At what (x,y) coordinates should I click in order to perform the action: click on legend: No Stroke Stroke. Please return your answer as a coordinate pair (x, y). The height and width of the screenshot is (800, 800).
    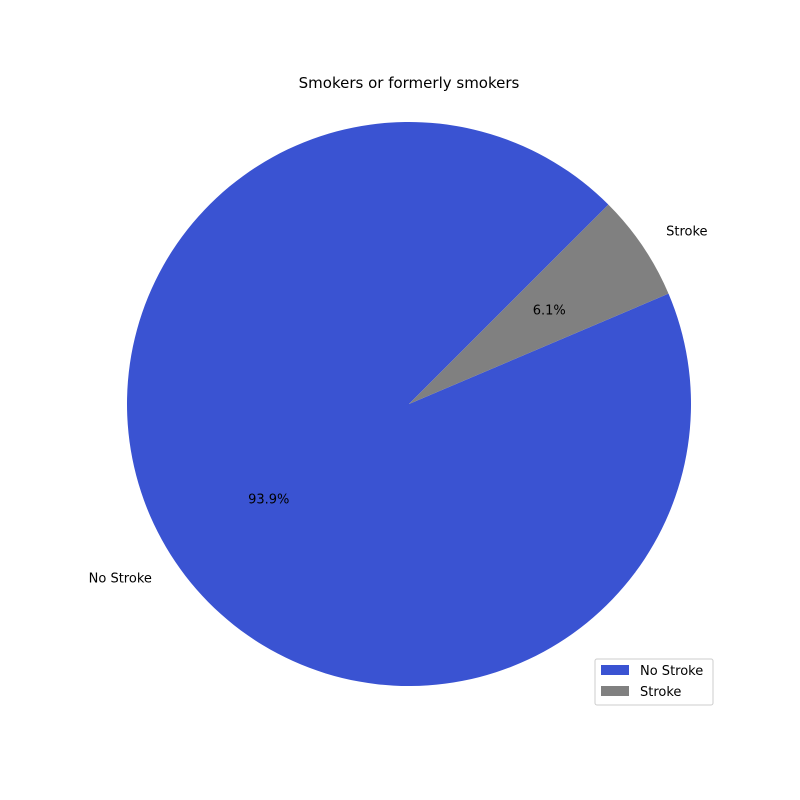
    Looking at the image, I should click on (654, 682).